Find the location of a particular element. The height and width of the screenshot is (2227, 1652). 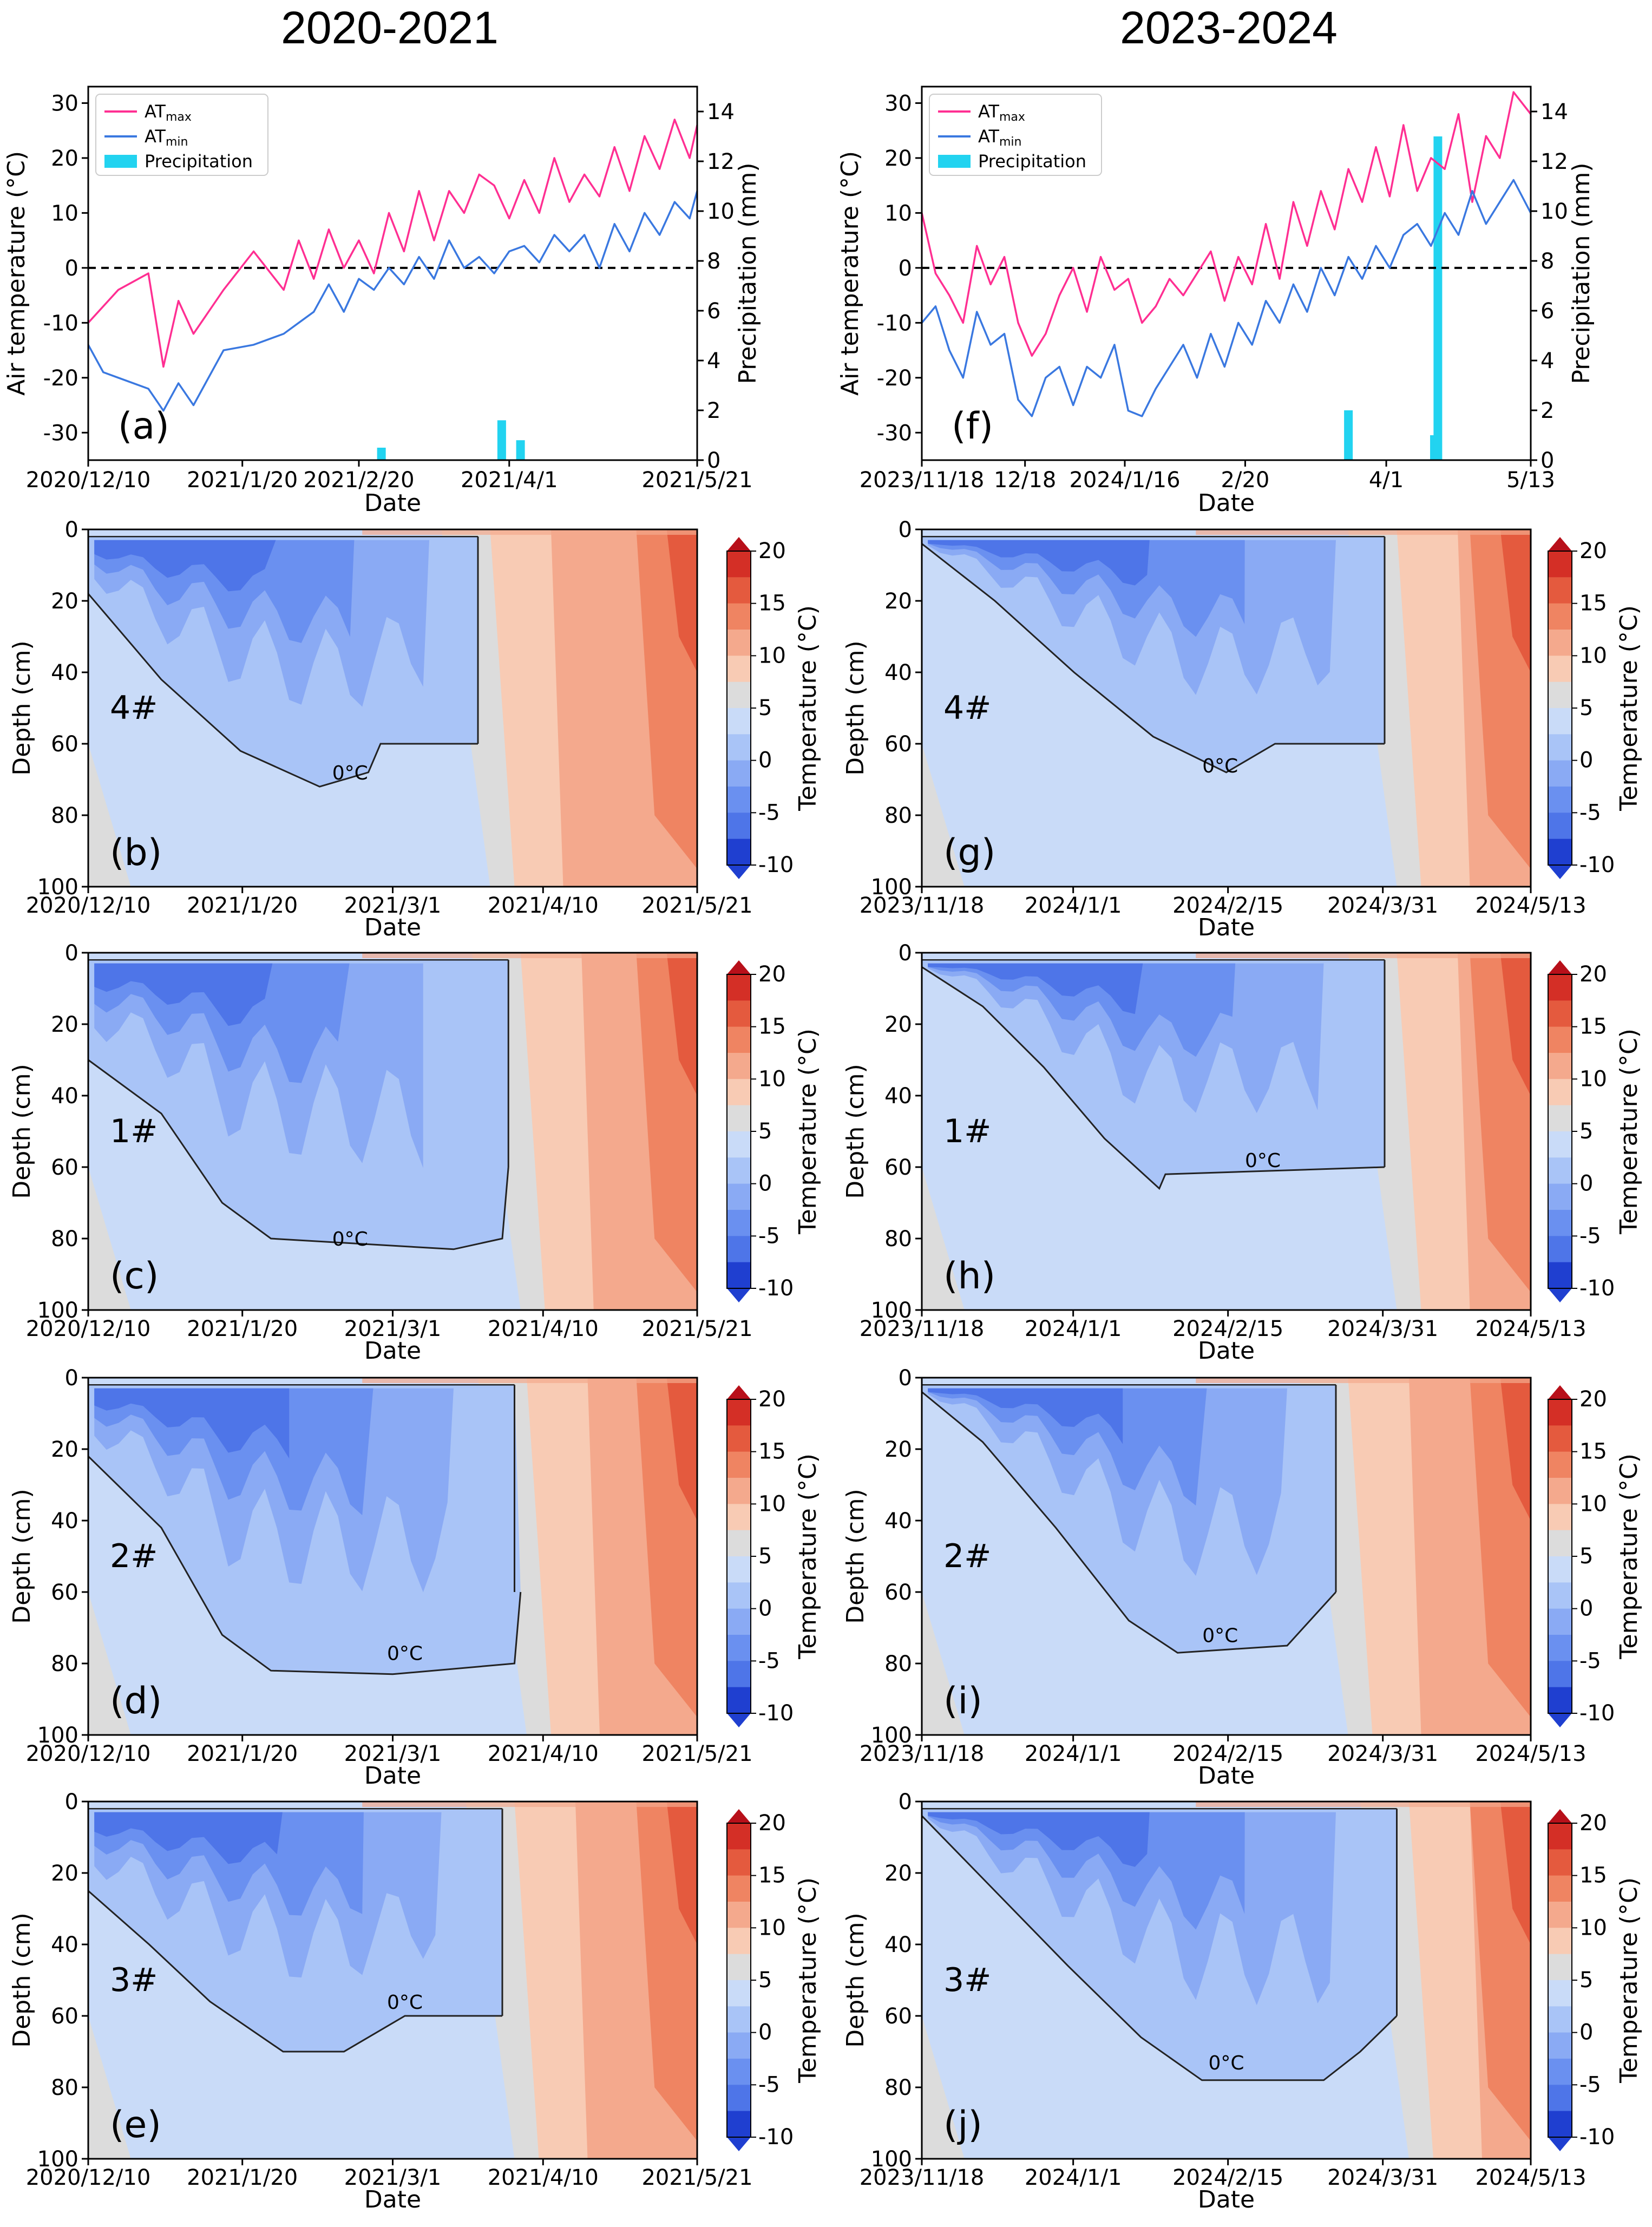

panel-letter: (f) is located at coordinates (972, 426).